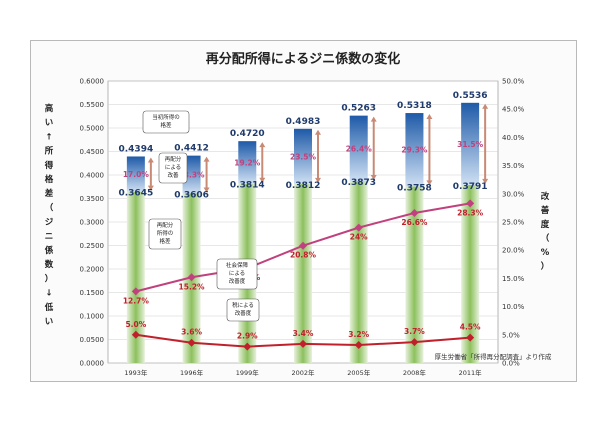  Describe the element at coordinates (247, 336) in the screenshot. I see `tax-label: 2.9%` at that location.